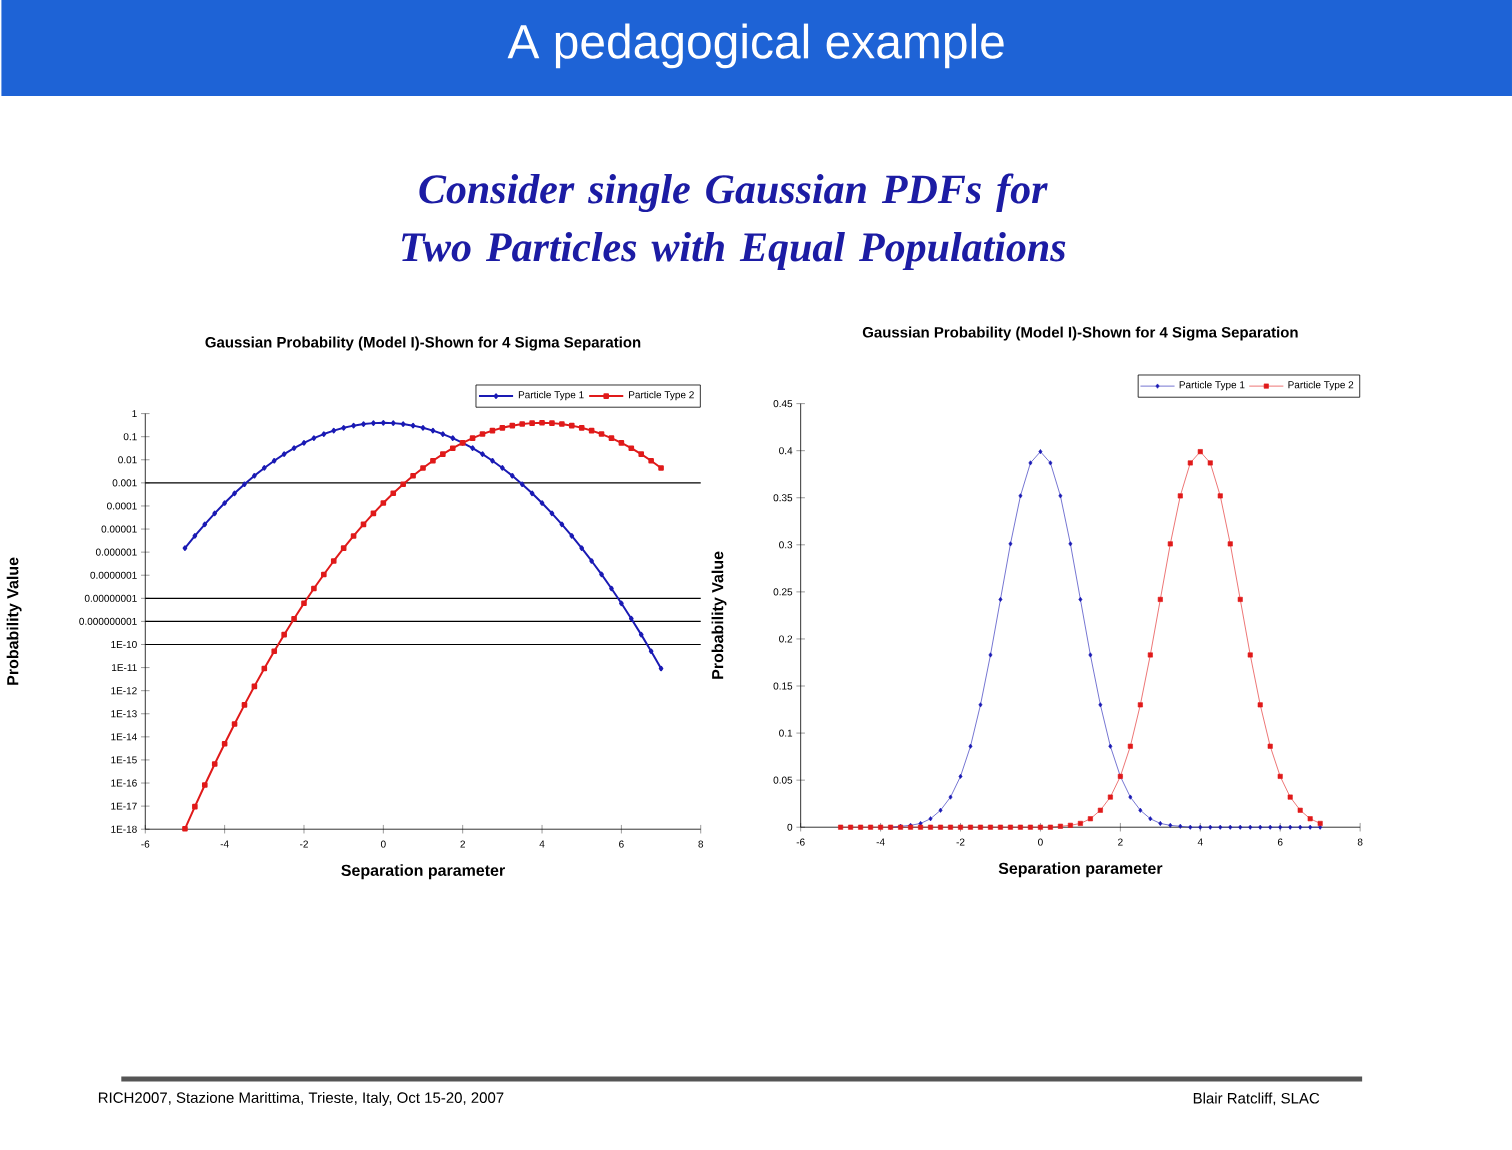 This screenshot has width=1512, height=1150. Describe the element at coordinates (733, 221) in the screenshot. I see `text: Consider single Gaussian PDFs for Two Particles with Equal Populations` at that location.